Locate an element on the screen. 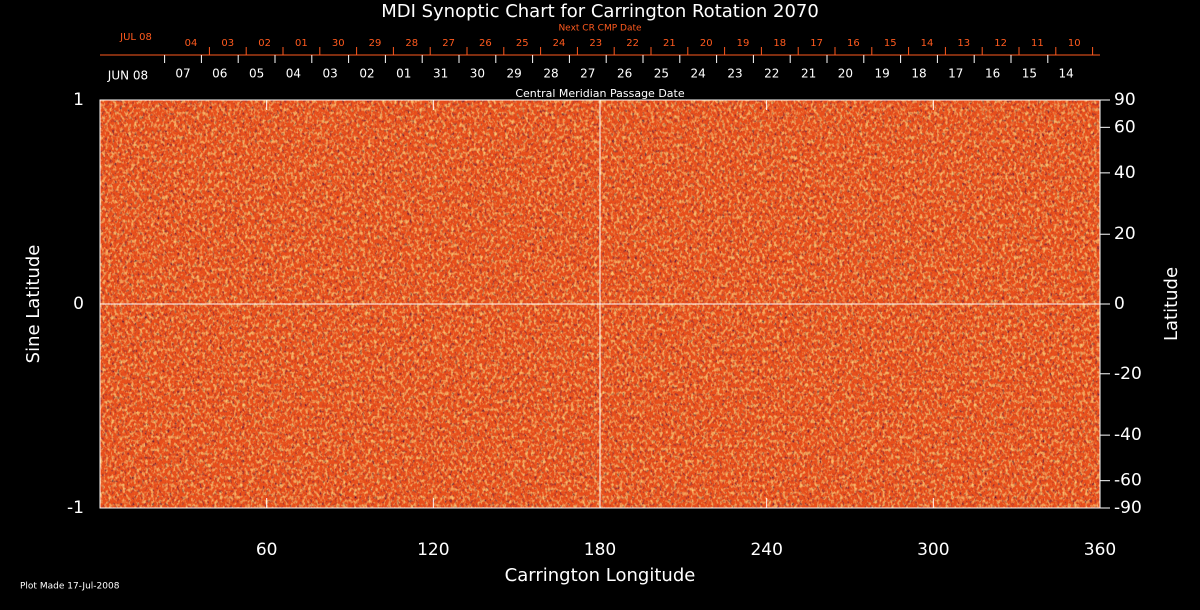  date-label: 01 is located at coordinates (403, 74).